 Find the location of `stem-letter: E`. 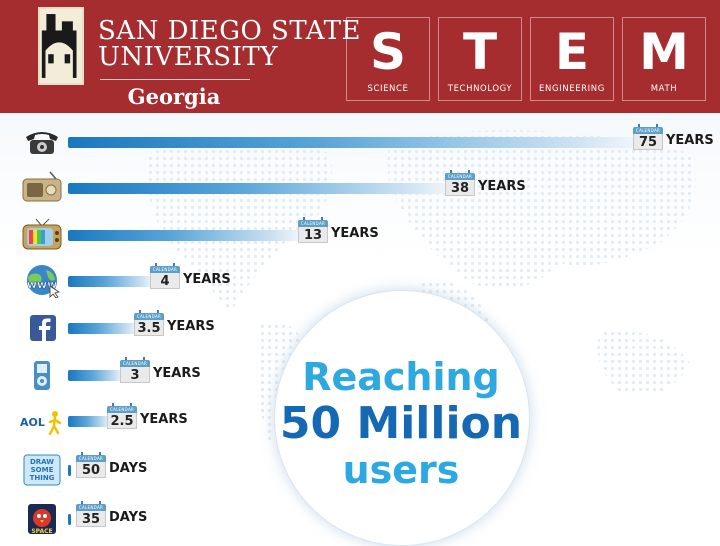

stem-letter: E is located at coordinates (572, 52).